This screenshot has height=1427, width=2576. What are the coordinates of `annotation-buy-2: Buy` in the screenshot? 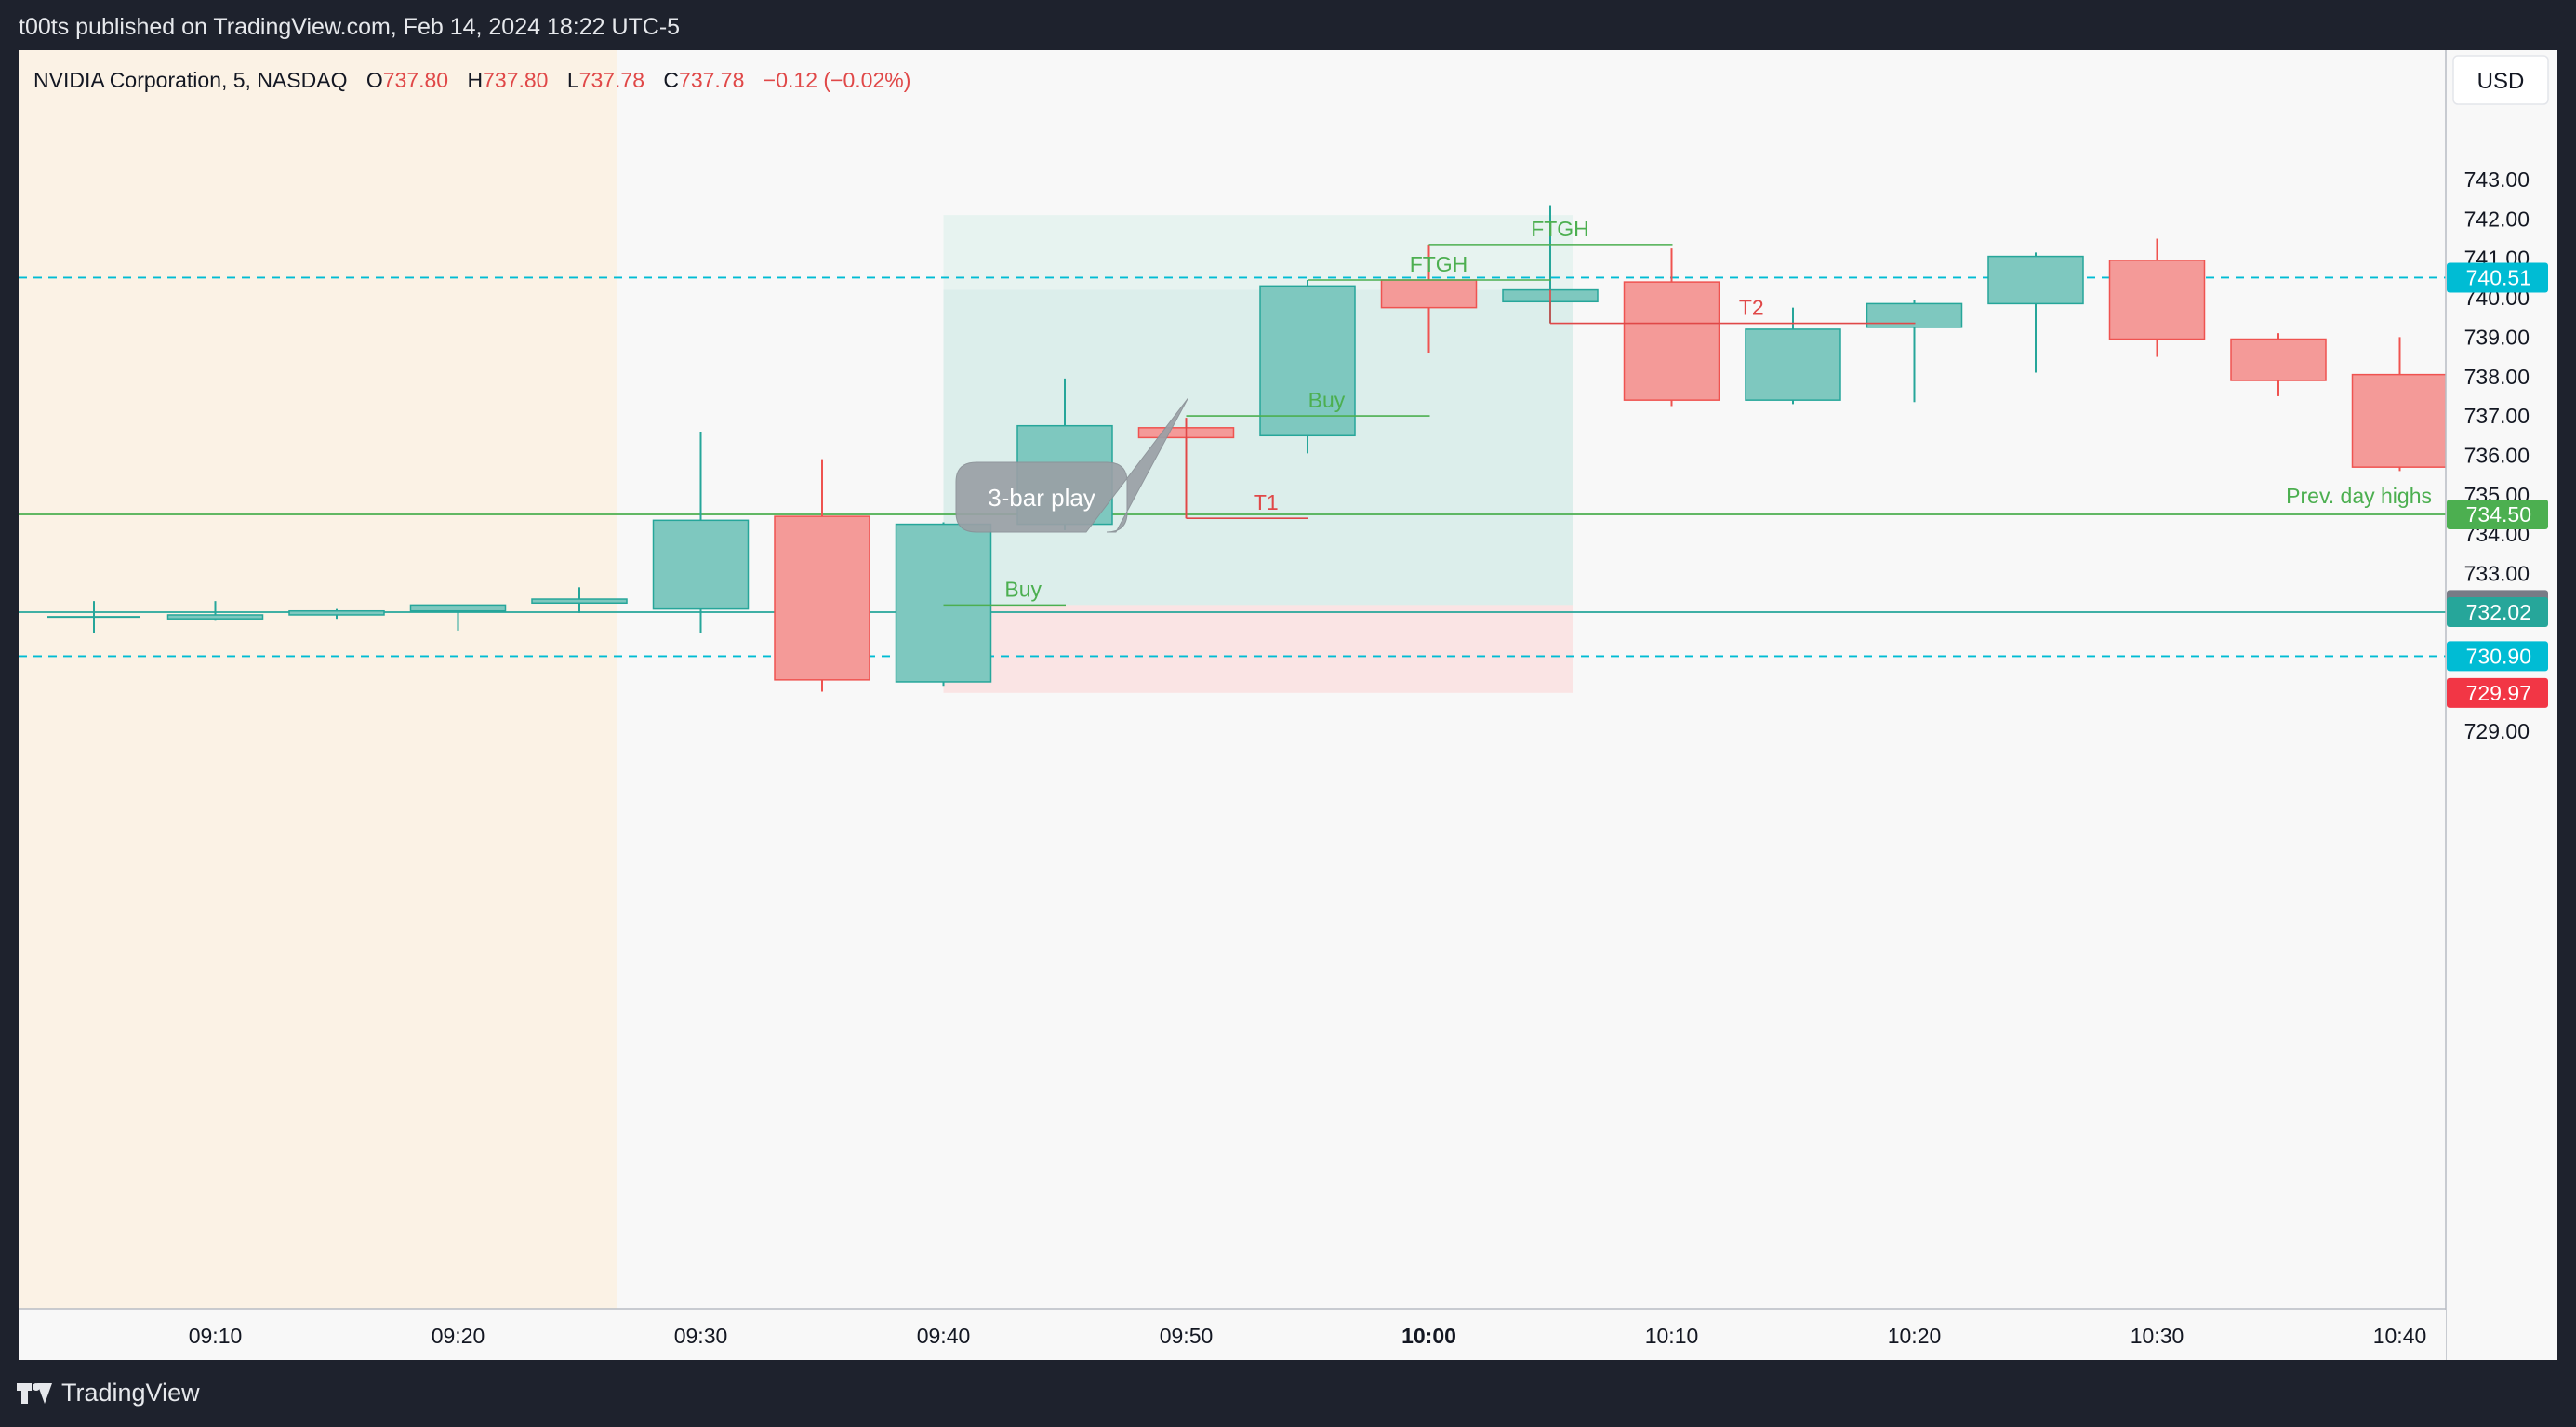 It's located at (1308, 402).